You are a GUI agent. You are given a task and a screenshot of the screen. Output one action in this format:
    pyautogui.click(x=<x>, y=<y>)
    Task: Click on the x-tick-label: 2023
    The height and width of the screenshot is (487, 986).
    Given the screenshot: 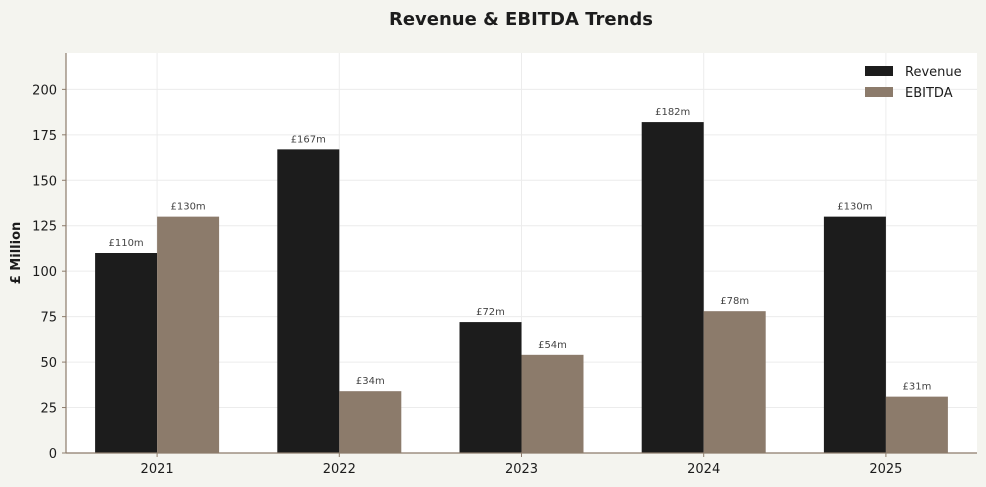 What is the action you would take?
    pyautogui.click(x=521, y=469)
    